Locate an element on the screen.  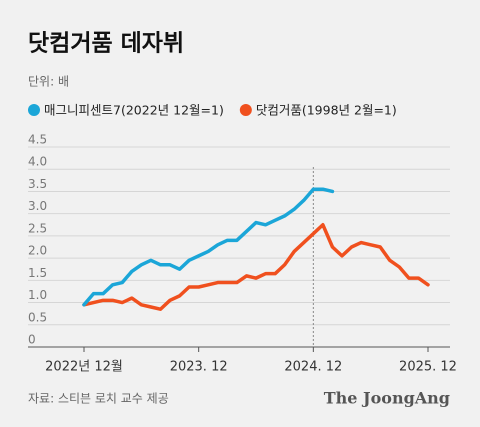
chart-title: 닷컴거품 데자뷔 is located at coordinates (106, 44).